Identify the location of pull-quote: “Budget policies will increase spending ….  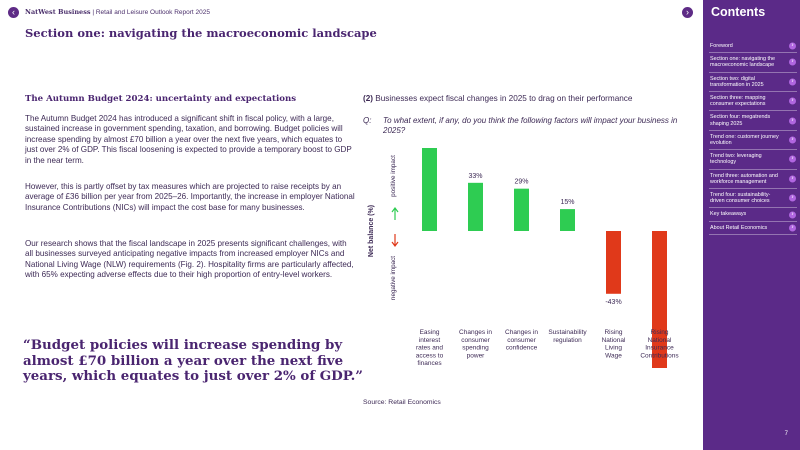
(193, 361).